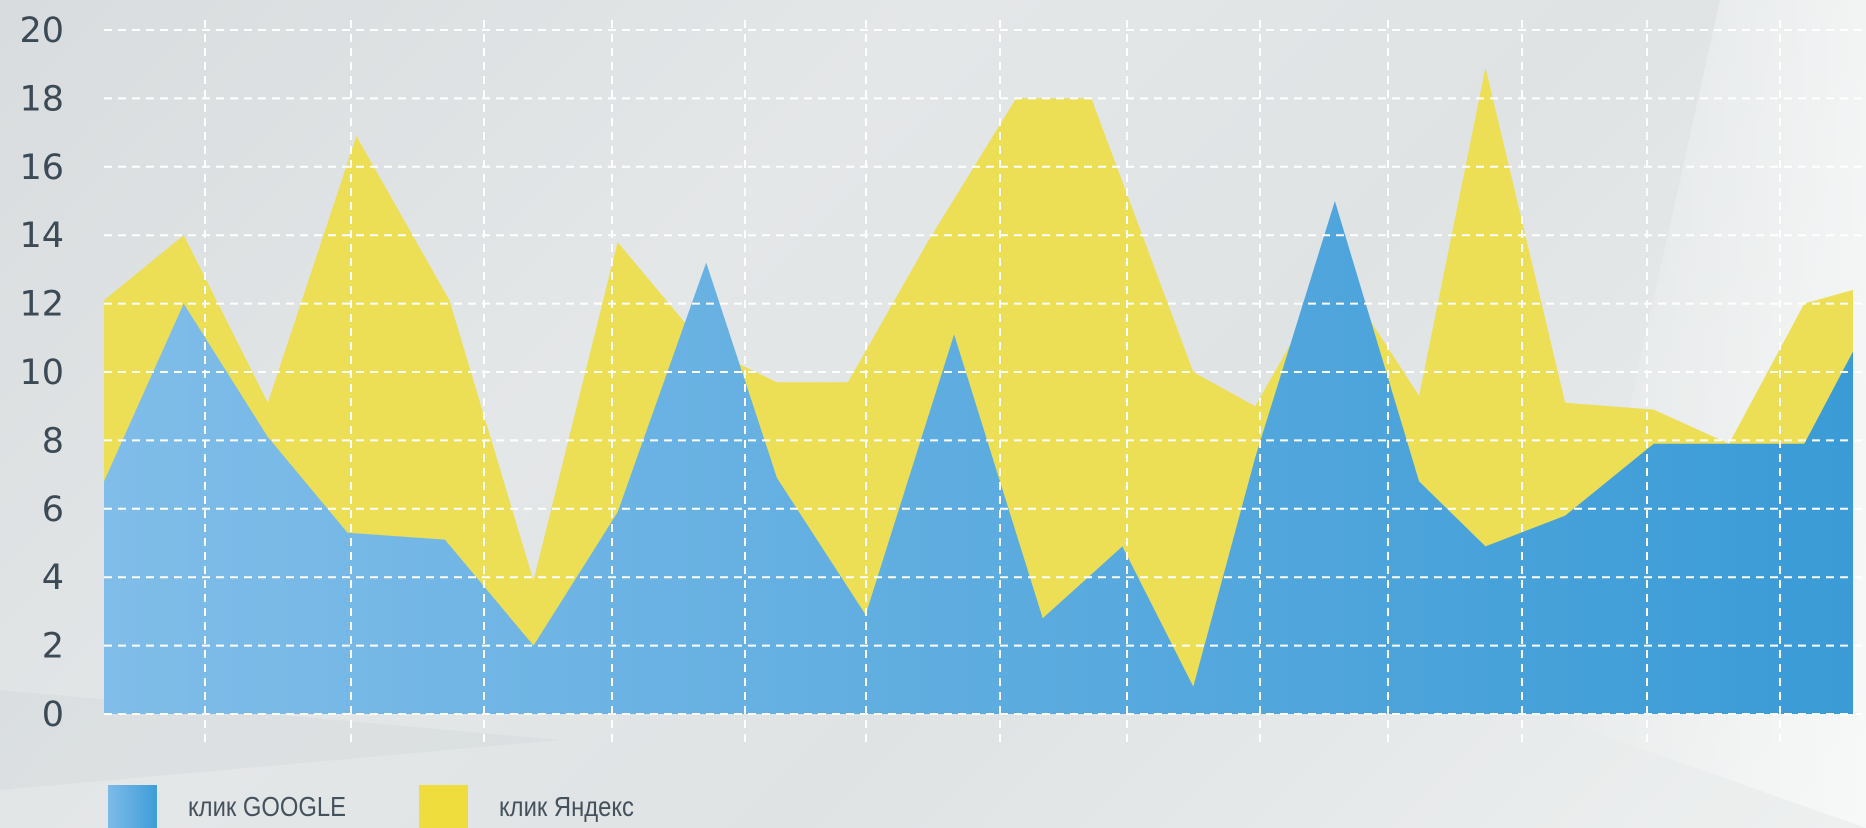  I want to click on y-tick-label: 14, so click(41, 236).